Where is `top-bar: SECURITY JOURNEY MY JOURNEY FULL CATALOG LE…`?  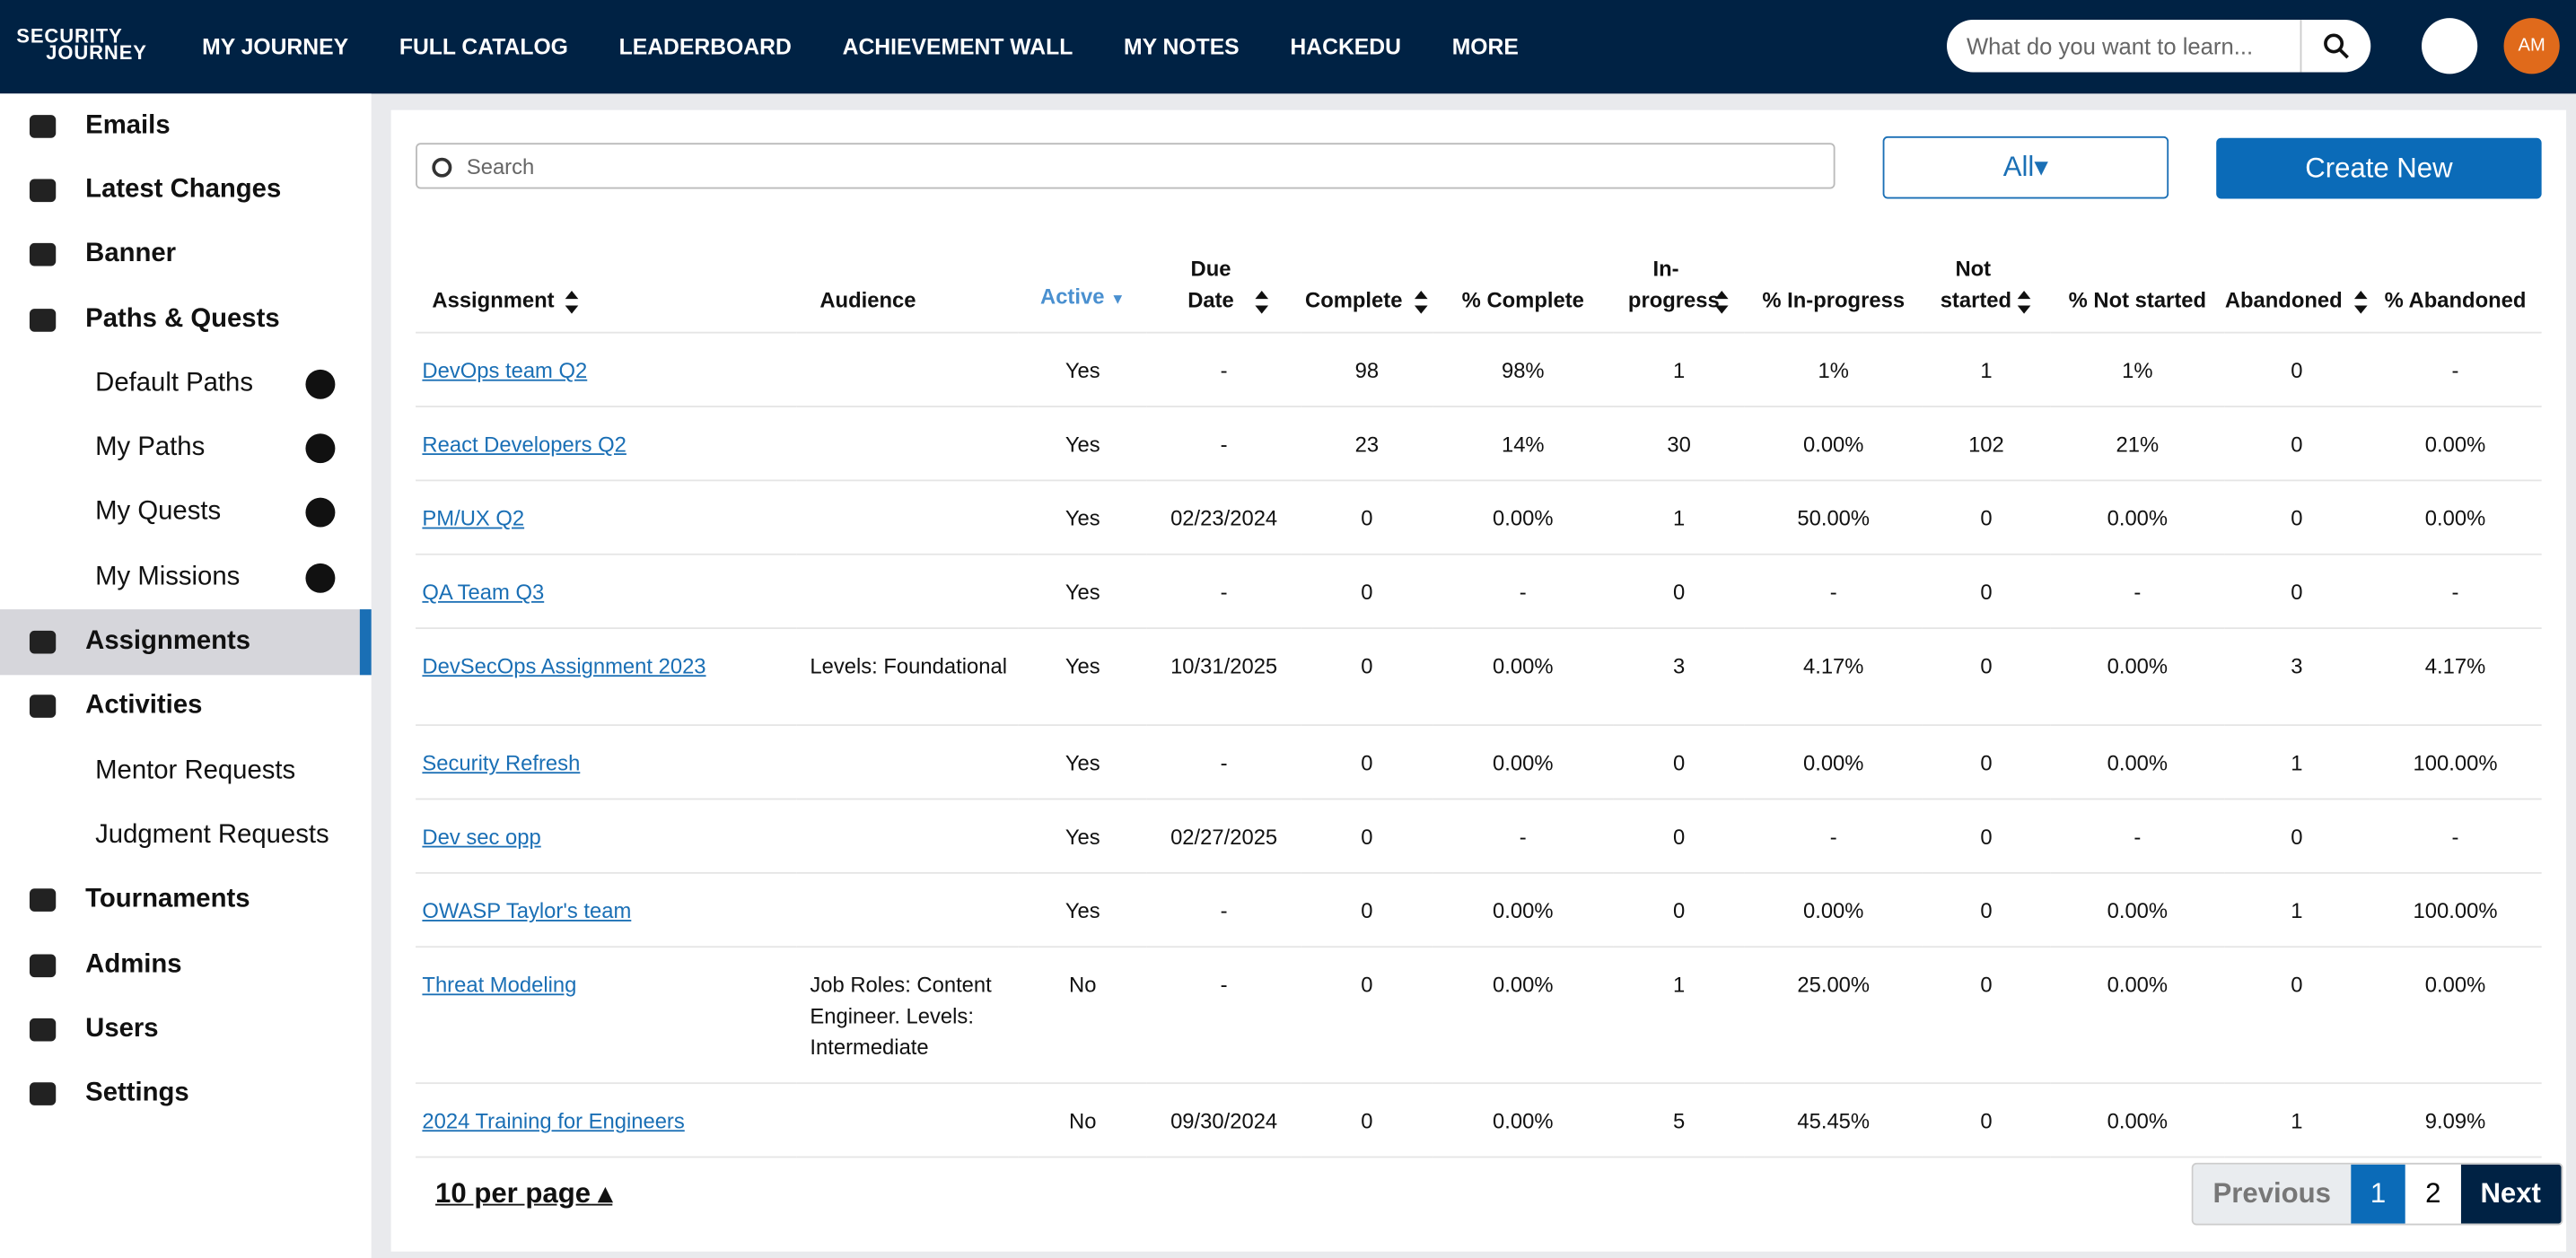
top-bar: SECURITY JOURNEY MY JOURNEY FULL CATALOG LE… is located at coordinates (1288, 47).